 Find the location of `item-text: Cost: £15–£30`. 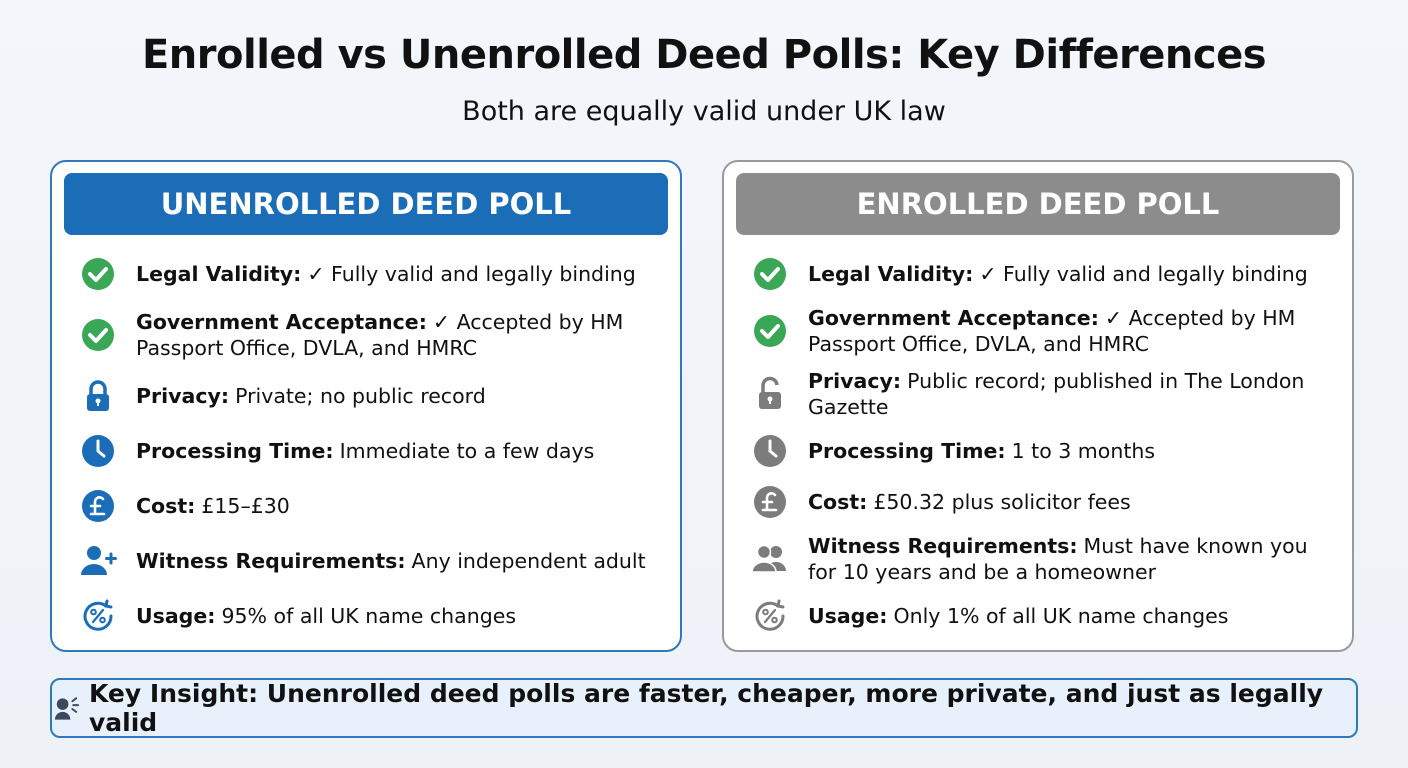

item-text: Cost: £15–£30 is located at coordinates (213, 506).